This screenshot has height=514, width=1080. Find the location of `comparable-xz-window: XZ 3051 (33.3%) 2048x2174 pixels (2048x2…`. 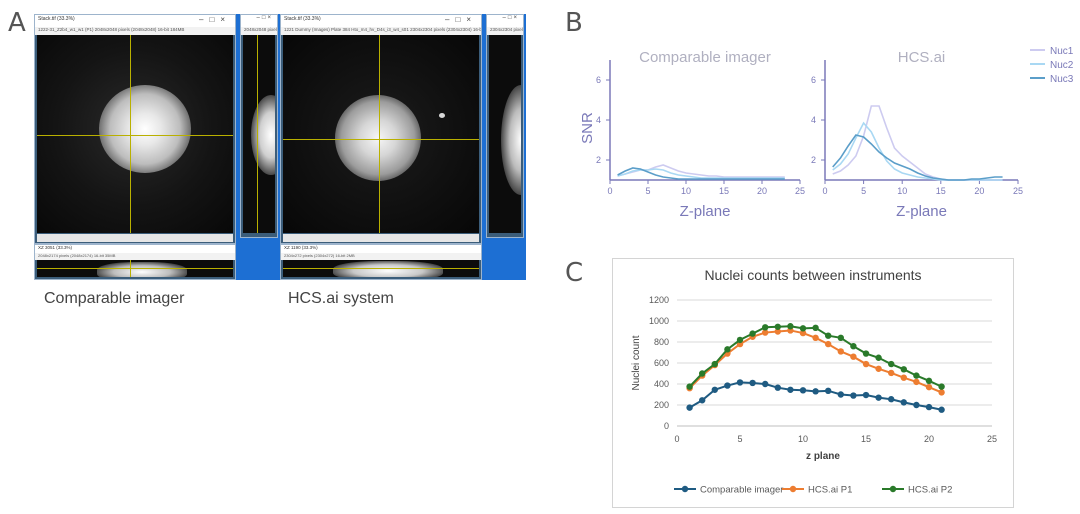

comparable-xz-window: XZ 3051 (33.3%) 2048x2174 pixels (2048x2… is located at coordinates (135, 262).